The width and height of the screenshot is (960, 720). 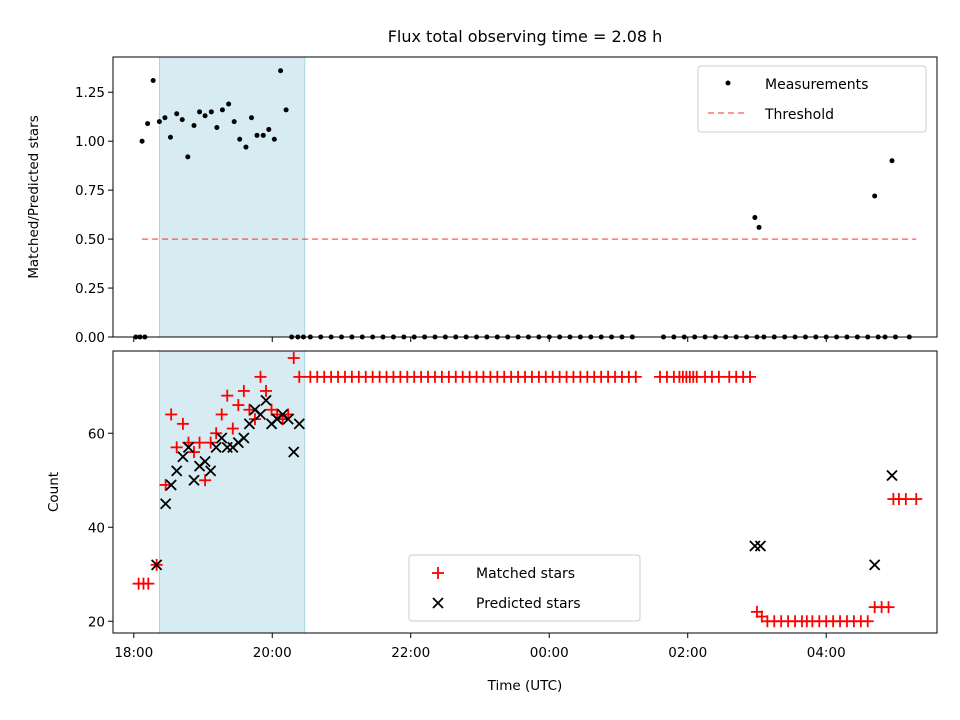 What do you see at coordinates (480, 339) in the screenshot?
I see `top-x-axis` at bounding box center [480, 339].